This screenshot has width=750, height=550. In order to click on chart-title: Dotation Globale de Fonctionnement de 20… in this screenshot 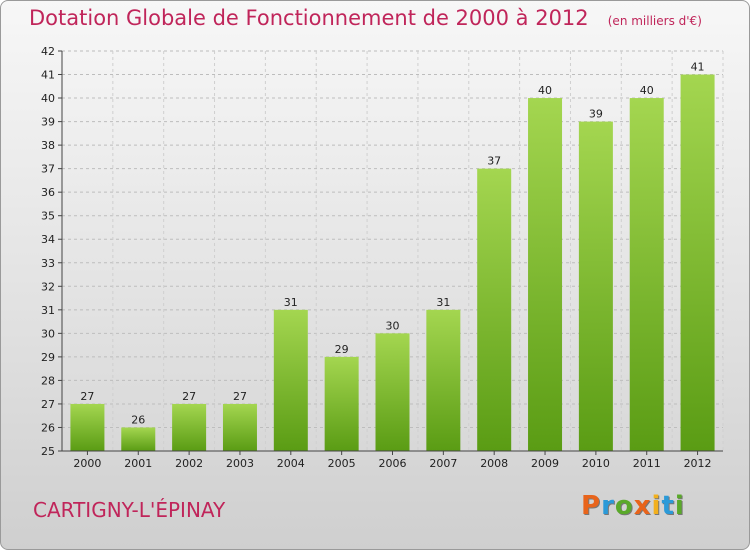, I will do `click(309, 18)`.